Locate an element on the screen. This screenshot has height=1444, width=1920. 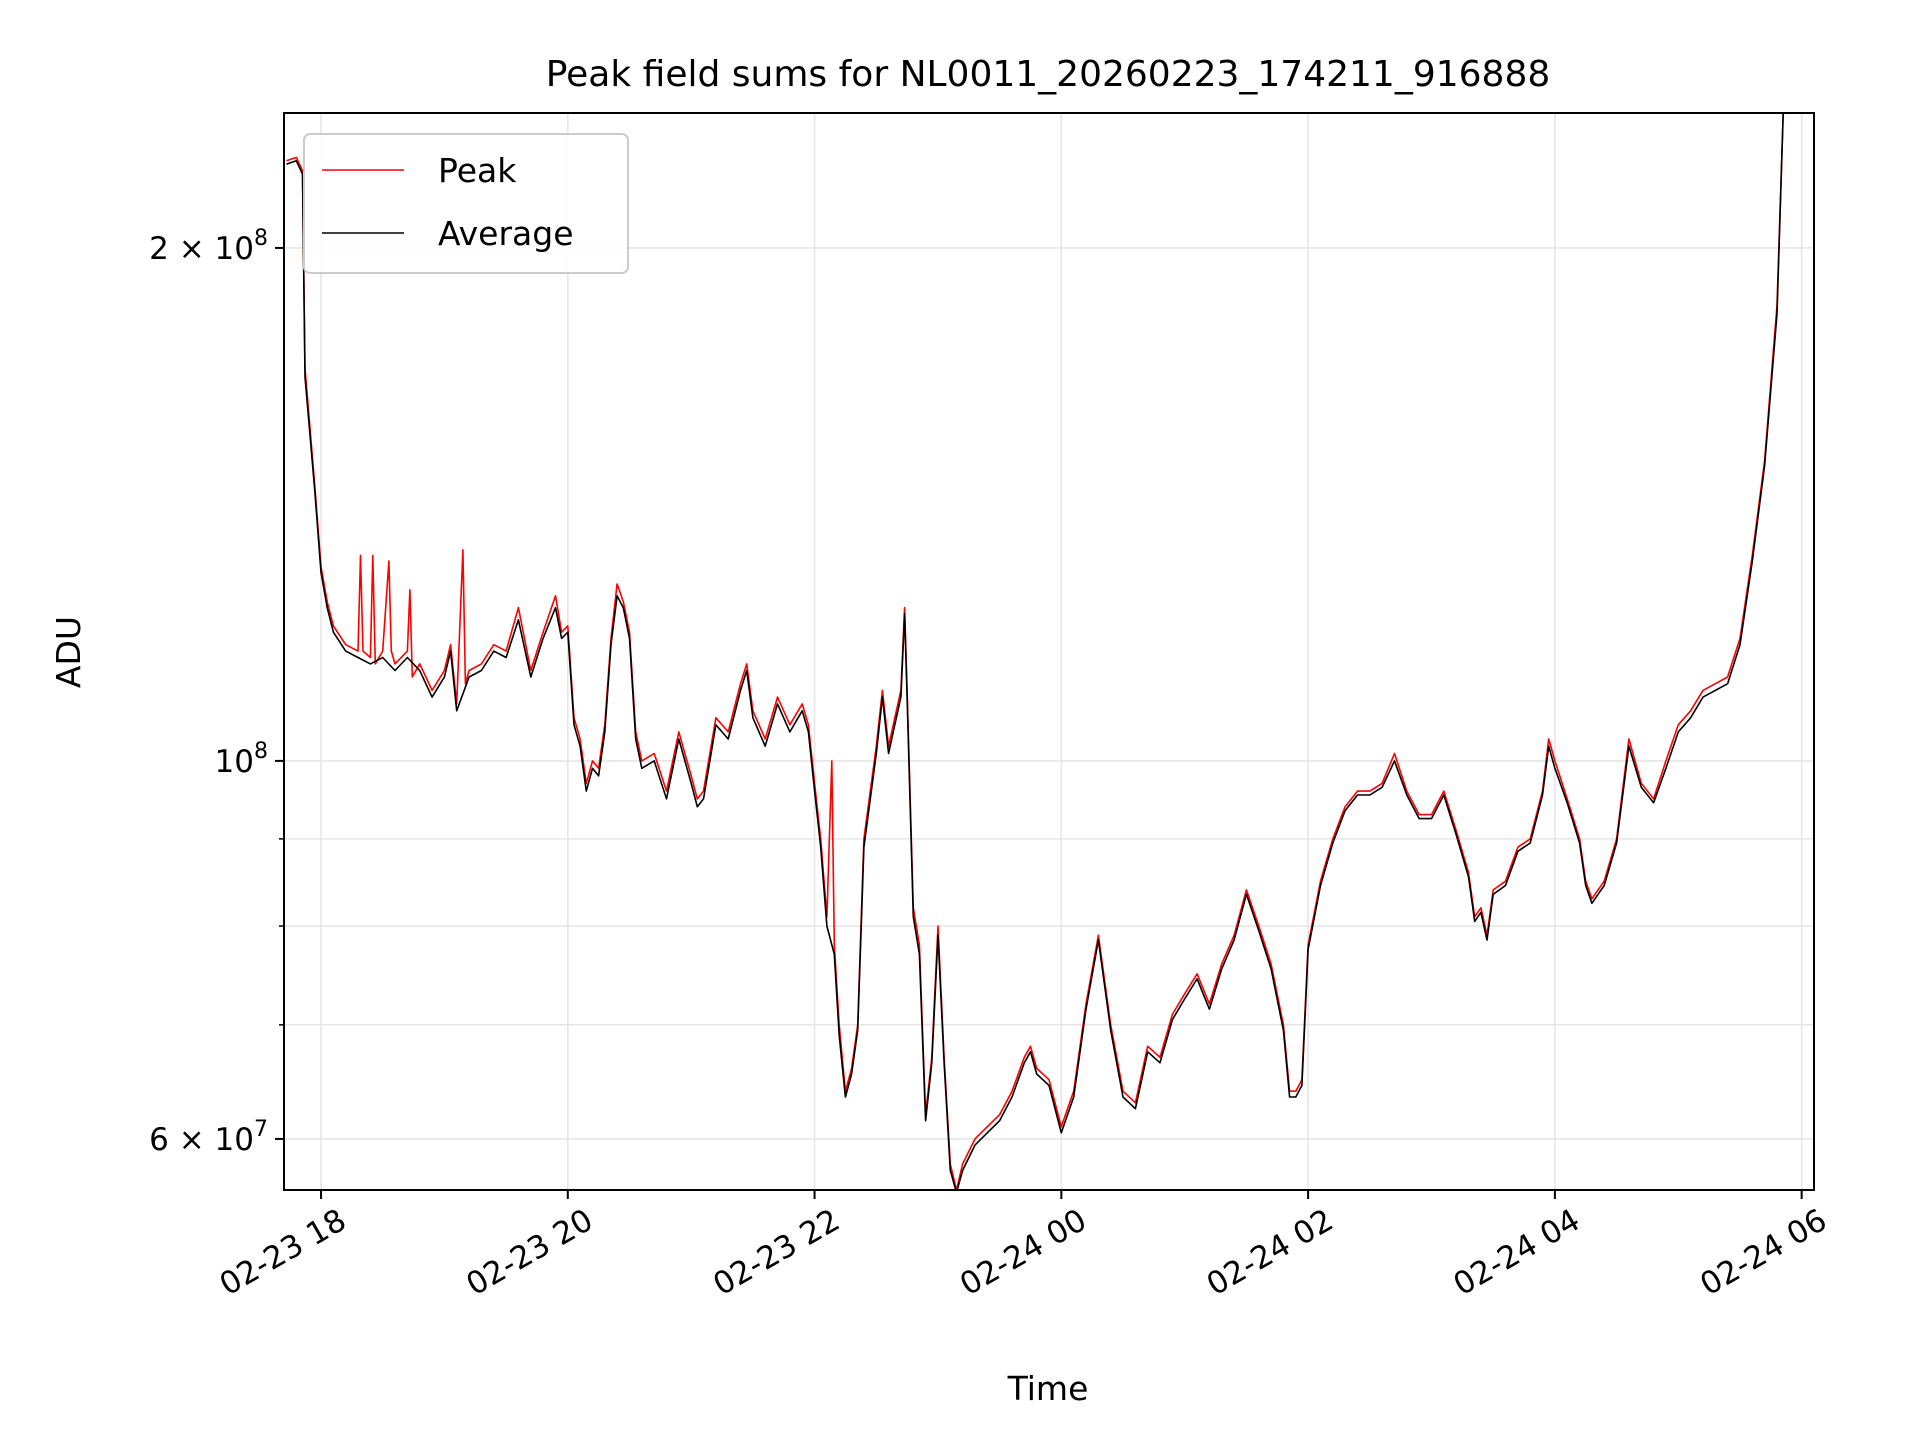
x-axis-label: Time is located at coordinates (1048, 1388).